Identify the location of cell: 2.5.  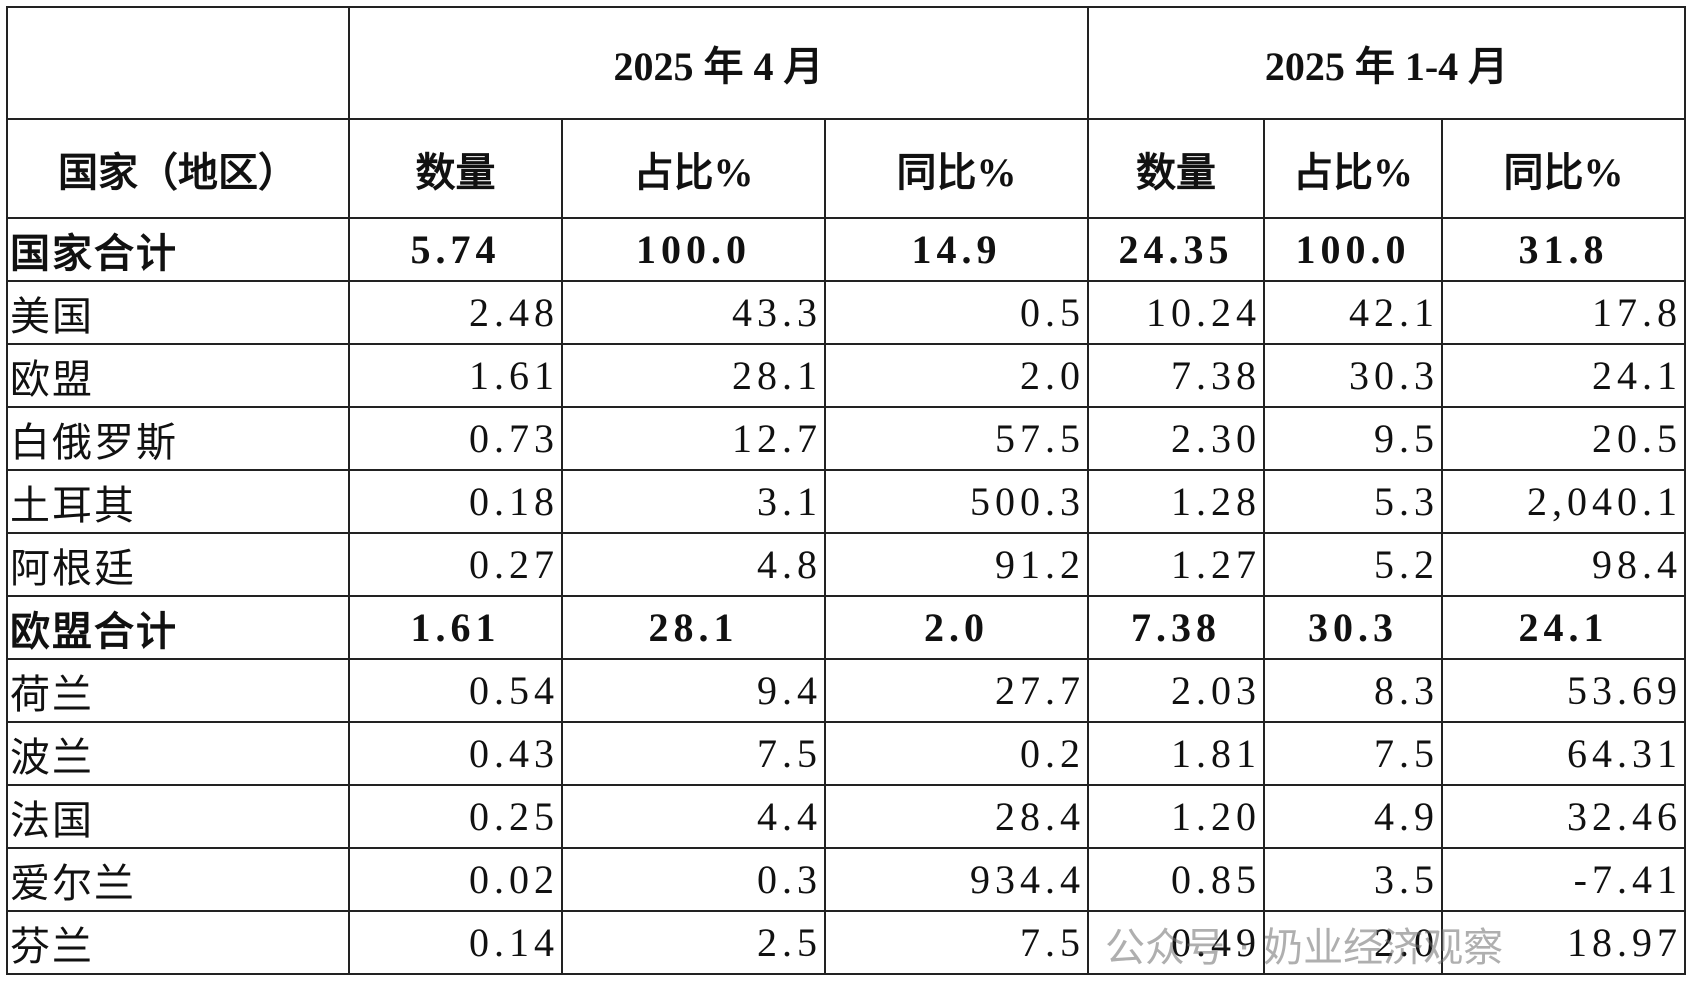
(693, 942).